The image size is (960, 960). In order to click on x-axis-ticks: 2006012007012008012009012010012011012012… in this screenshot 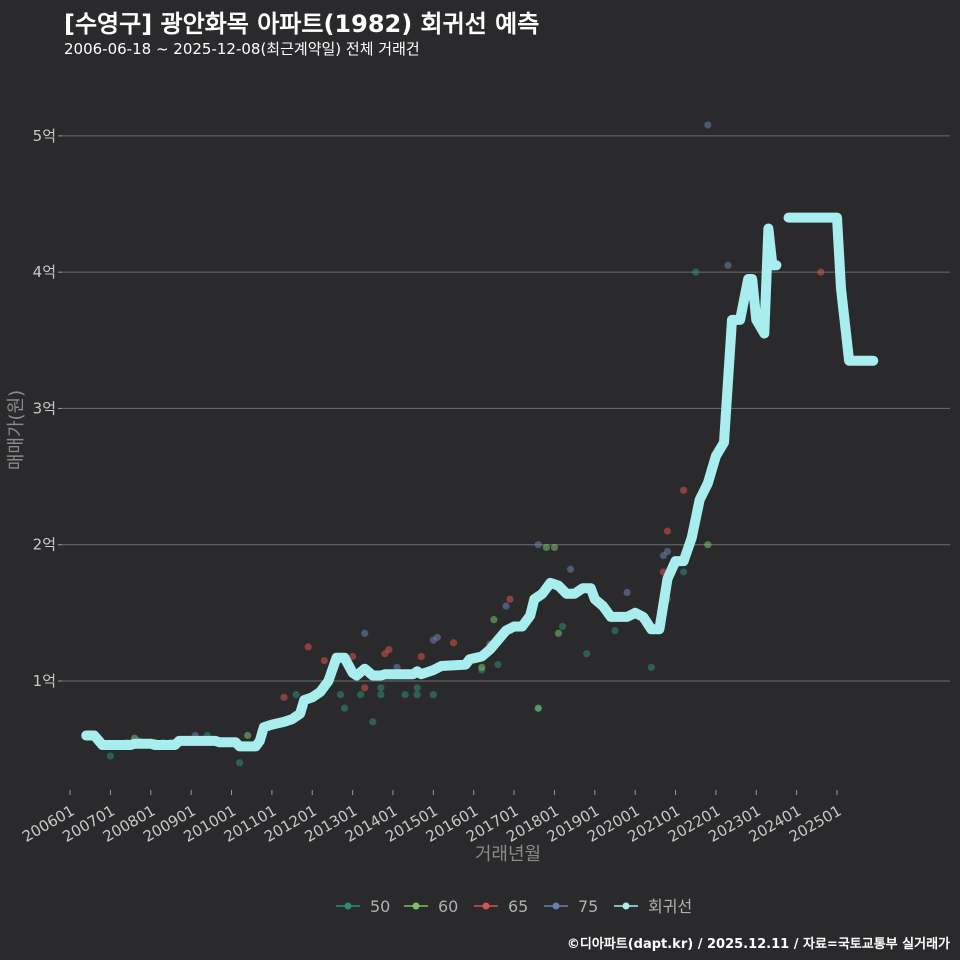, I will do `click(432, 818)`.